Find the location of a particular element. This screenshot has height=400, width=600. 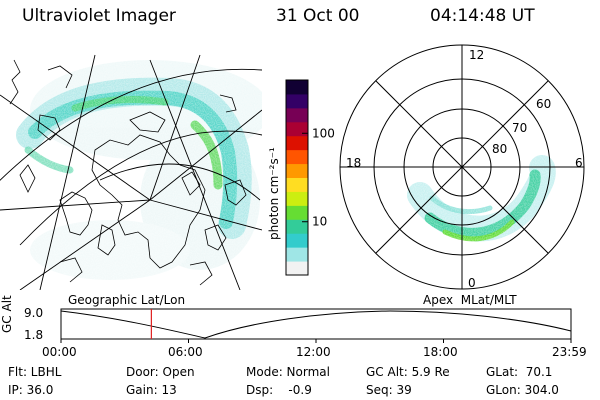

timeline-xlabel-1: 06:00 is located at coordinates (185, 352).